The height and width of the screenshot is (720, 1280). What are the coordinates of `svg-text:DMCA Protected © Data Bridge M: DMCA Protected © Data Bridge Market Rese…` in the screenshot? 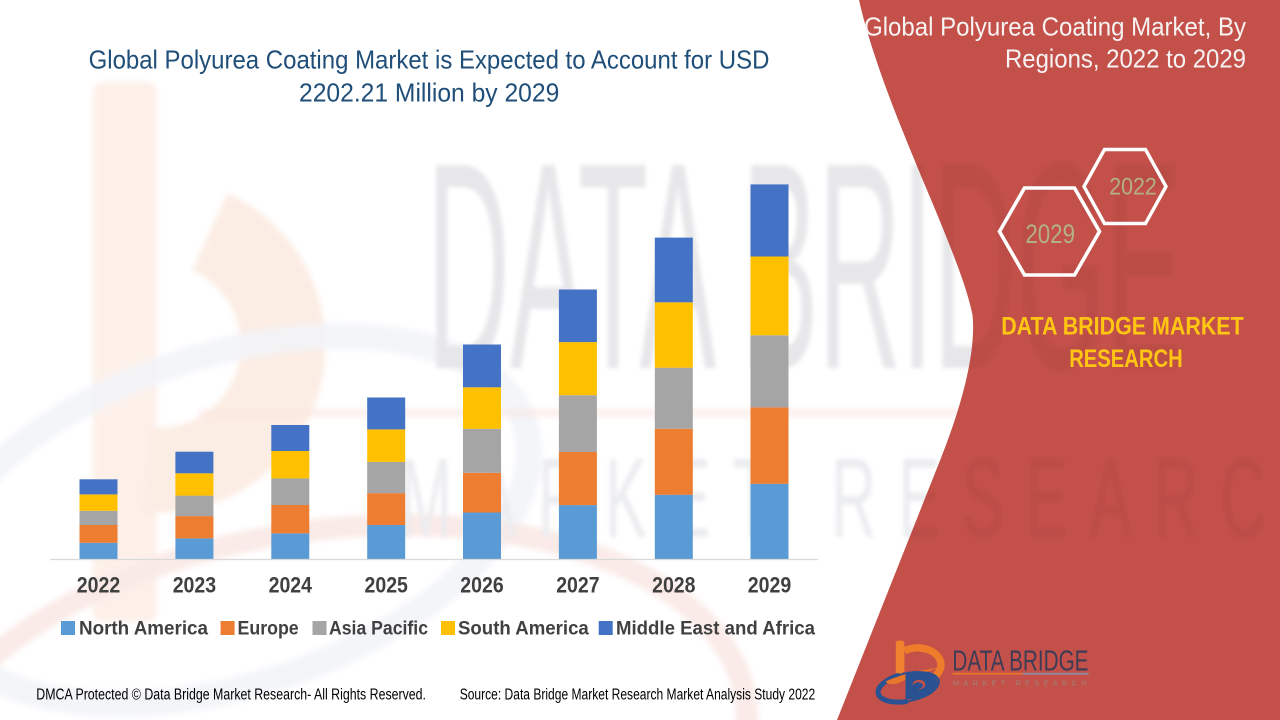 It's located at (231, 695).